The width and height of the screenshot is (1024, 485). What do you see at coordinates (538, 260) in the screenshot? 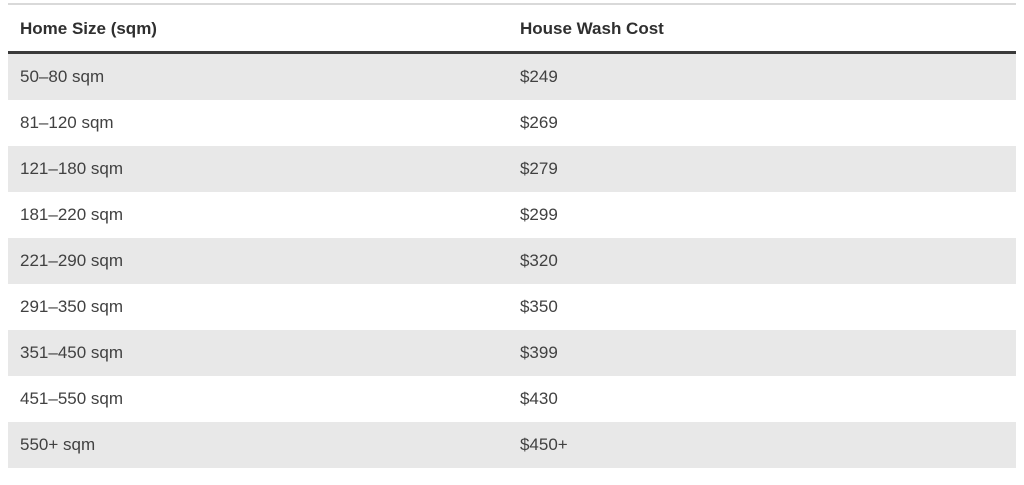
I see `cost-cell: $320` at bounding box center [538, 260].